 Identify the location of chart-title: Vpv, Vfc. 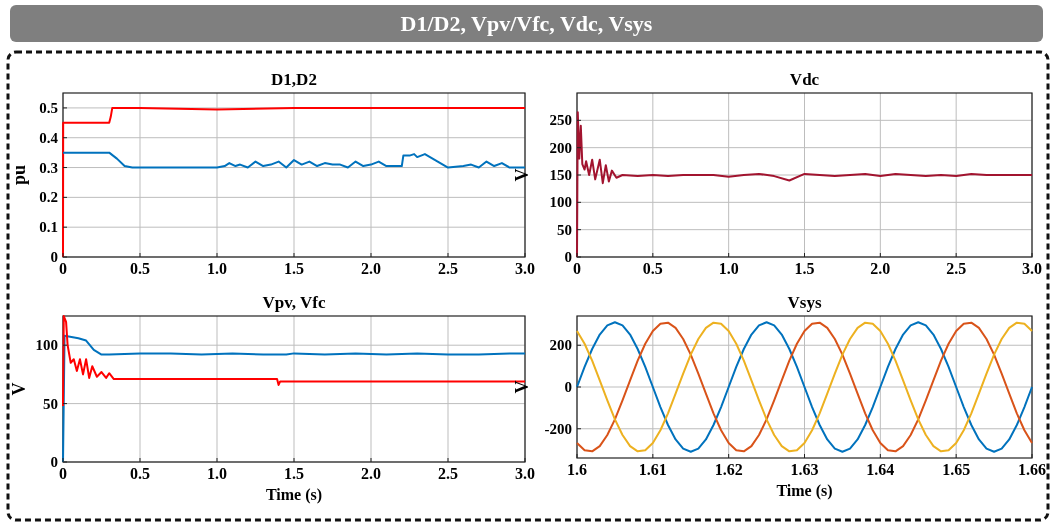
(294, 302).